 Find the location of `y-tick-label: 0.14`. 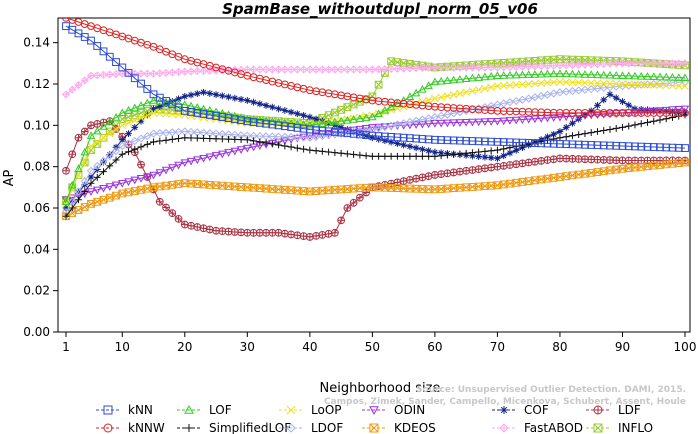

y-tick-label: 0.14 is located at coordinates (36, 43).